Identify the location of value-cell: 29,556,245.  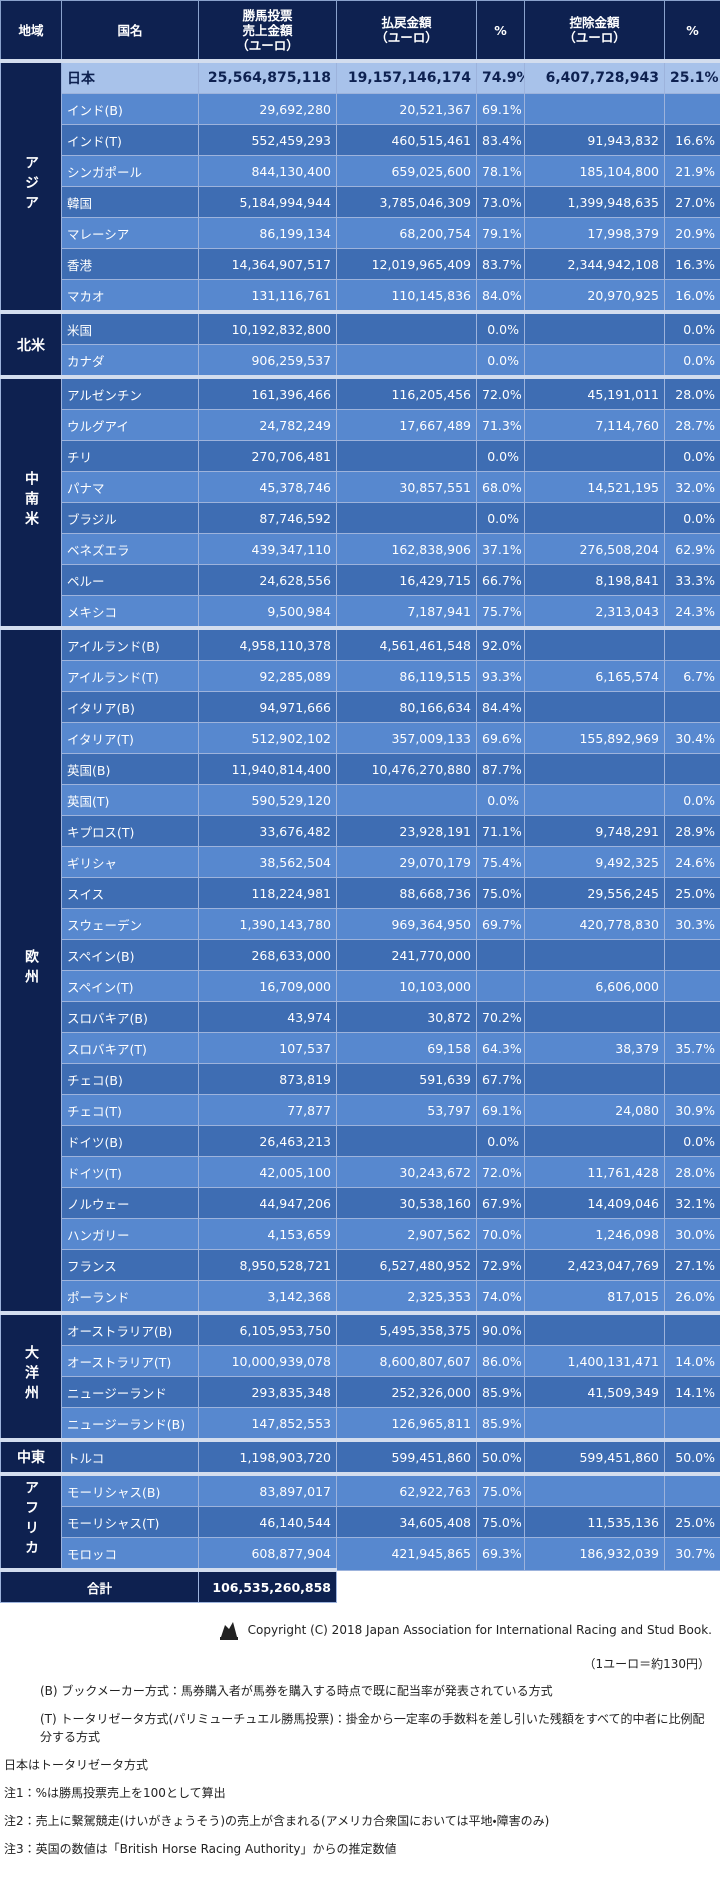
(594, 893).